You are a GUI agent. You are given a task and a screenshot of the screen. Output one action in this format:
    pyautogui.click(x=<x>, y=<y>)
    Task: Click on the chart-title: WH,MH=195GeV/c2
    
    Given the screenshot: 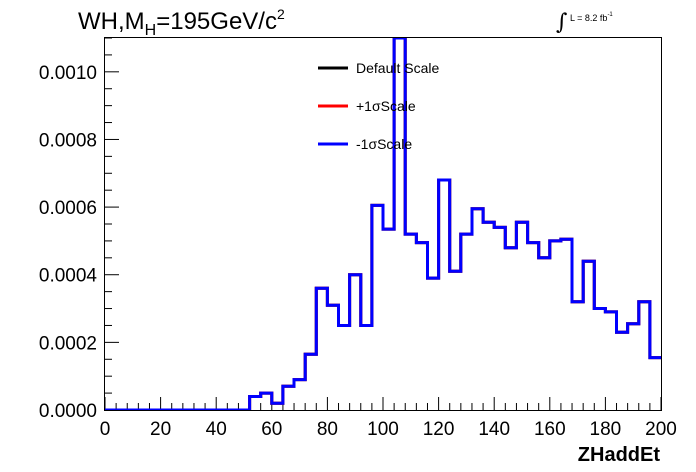 What is the action you would take?
    pyautogui.click(x=181, y=23)
    